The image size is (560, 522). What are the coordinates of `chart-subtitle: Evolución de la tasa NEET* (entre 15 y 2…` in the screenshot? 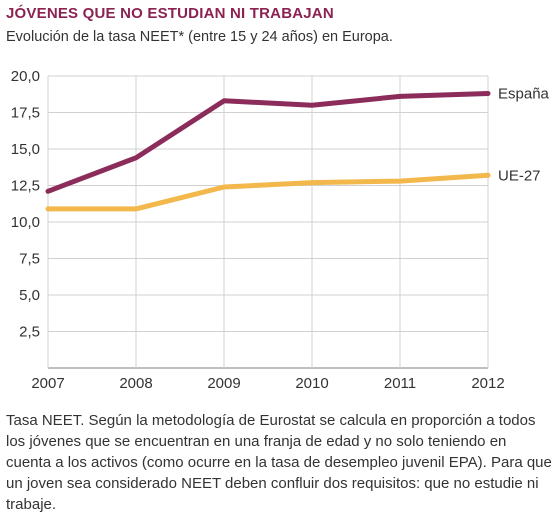 It's located at (199, 37).